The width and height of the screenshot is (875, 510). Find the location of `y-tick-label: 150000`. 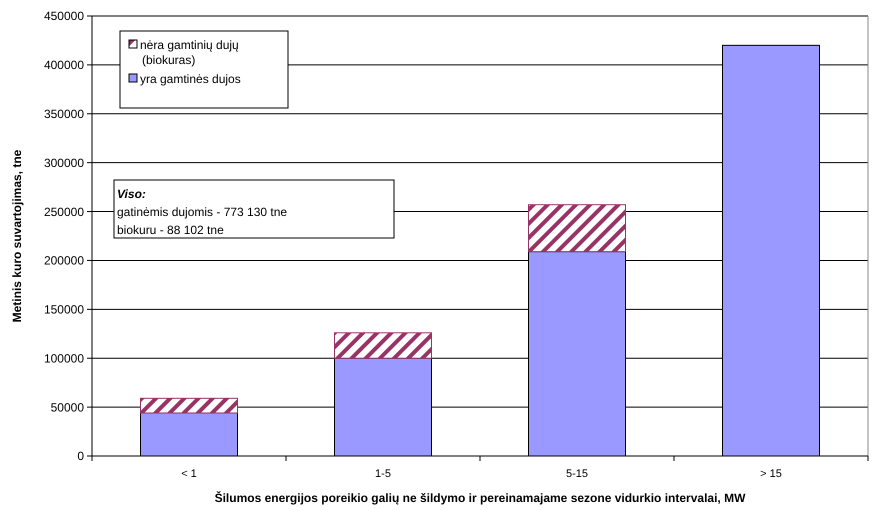

y-tick-label: 150000 is located at coordinates (64, 309).